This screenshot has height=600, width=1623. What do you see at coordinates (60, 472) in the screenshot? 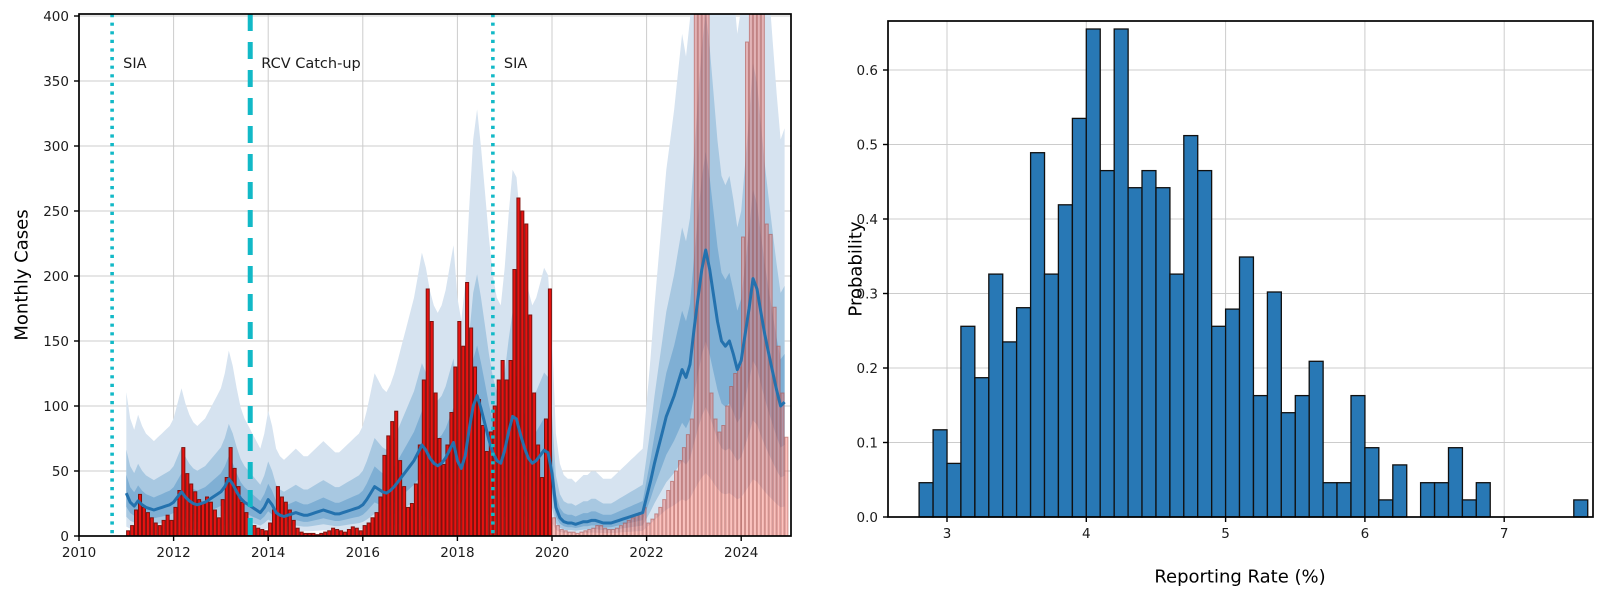
I see `y-tick-label: 50` at bounding box center [60, 472].